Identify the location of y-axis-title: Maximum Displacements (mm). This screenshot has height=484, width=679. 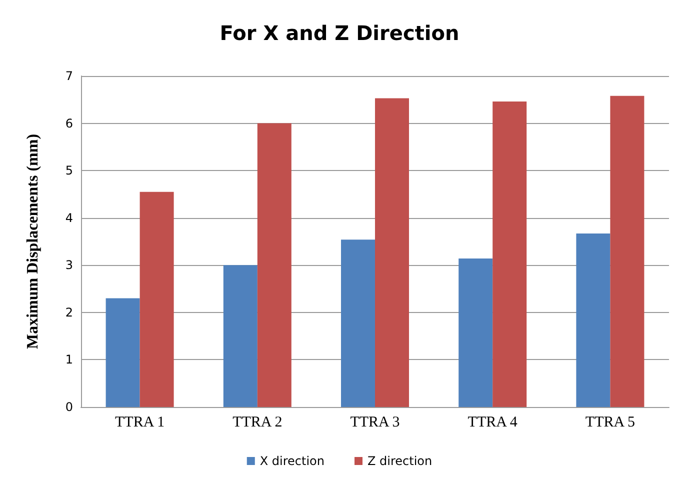
(33, 242).